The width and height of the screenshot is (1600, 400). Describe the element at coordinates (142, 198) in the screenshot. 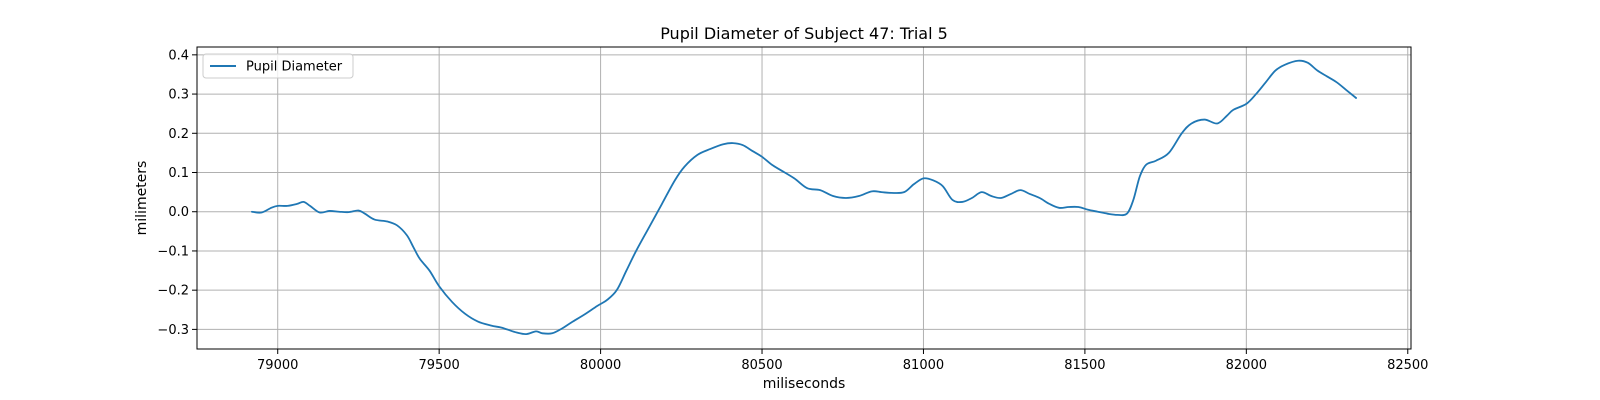

I see `y-axis-title: milimeters` at that location.